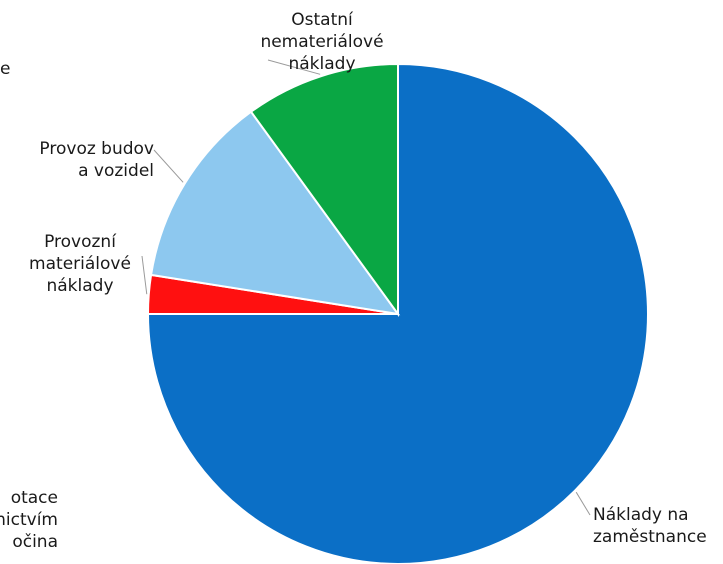 This screenshot has width=723, height=564. I want to click on partial-text-top-left: e, so click(5, 69).